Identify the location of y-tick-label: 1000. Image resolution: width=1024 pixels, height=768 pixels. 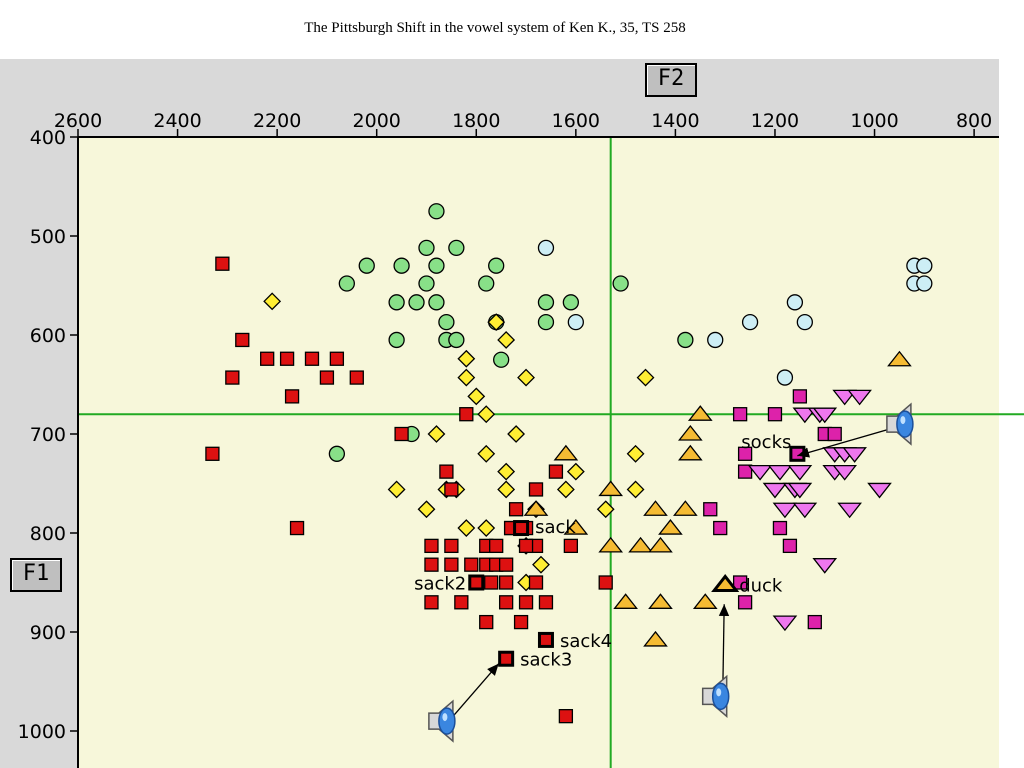
(42, 732).